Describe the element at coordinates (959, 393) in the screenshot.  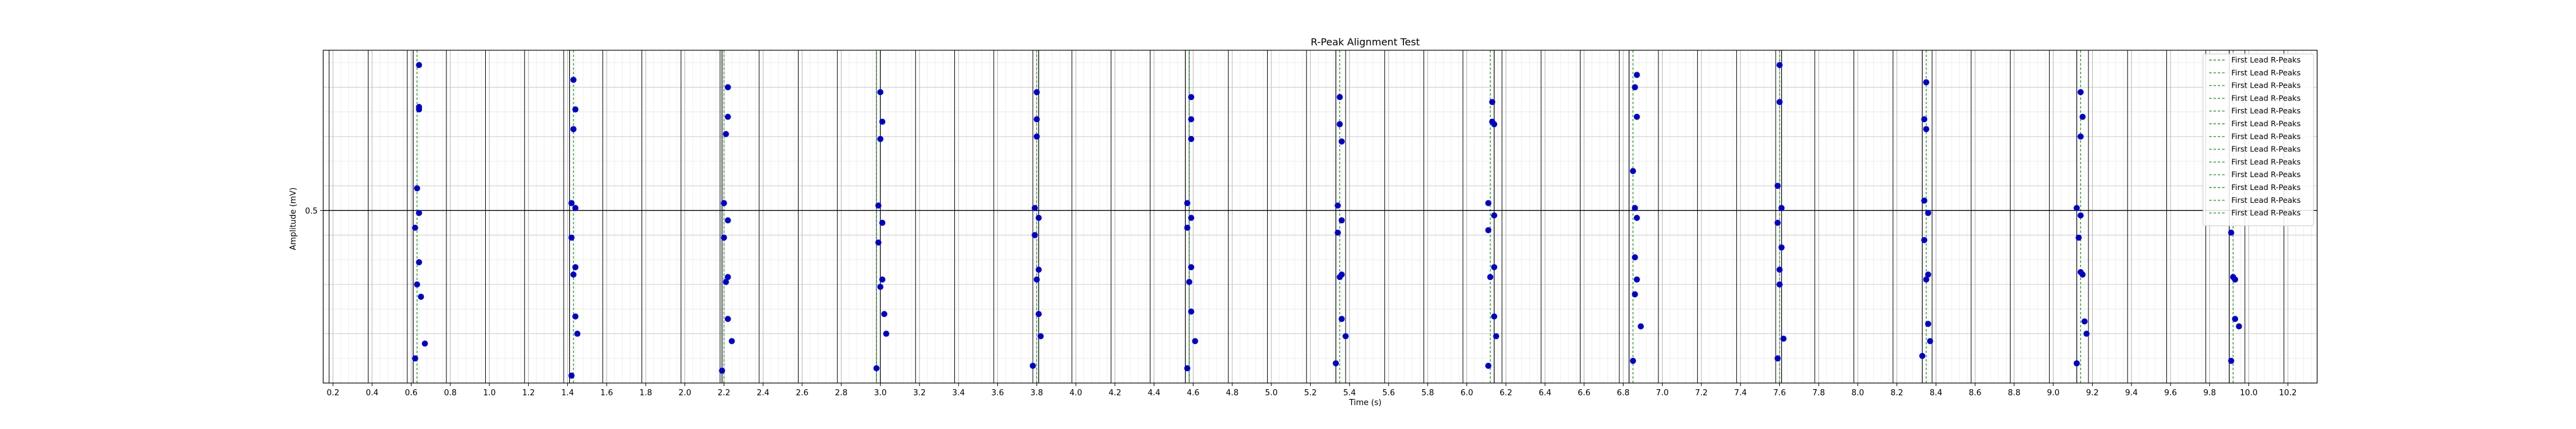
I see `x-tick-label: 3.4` at that location.